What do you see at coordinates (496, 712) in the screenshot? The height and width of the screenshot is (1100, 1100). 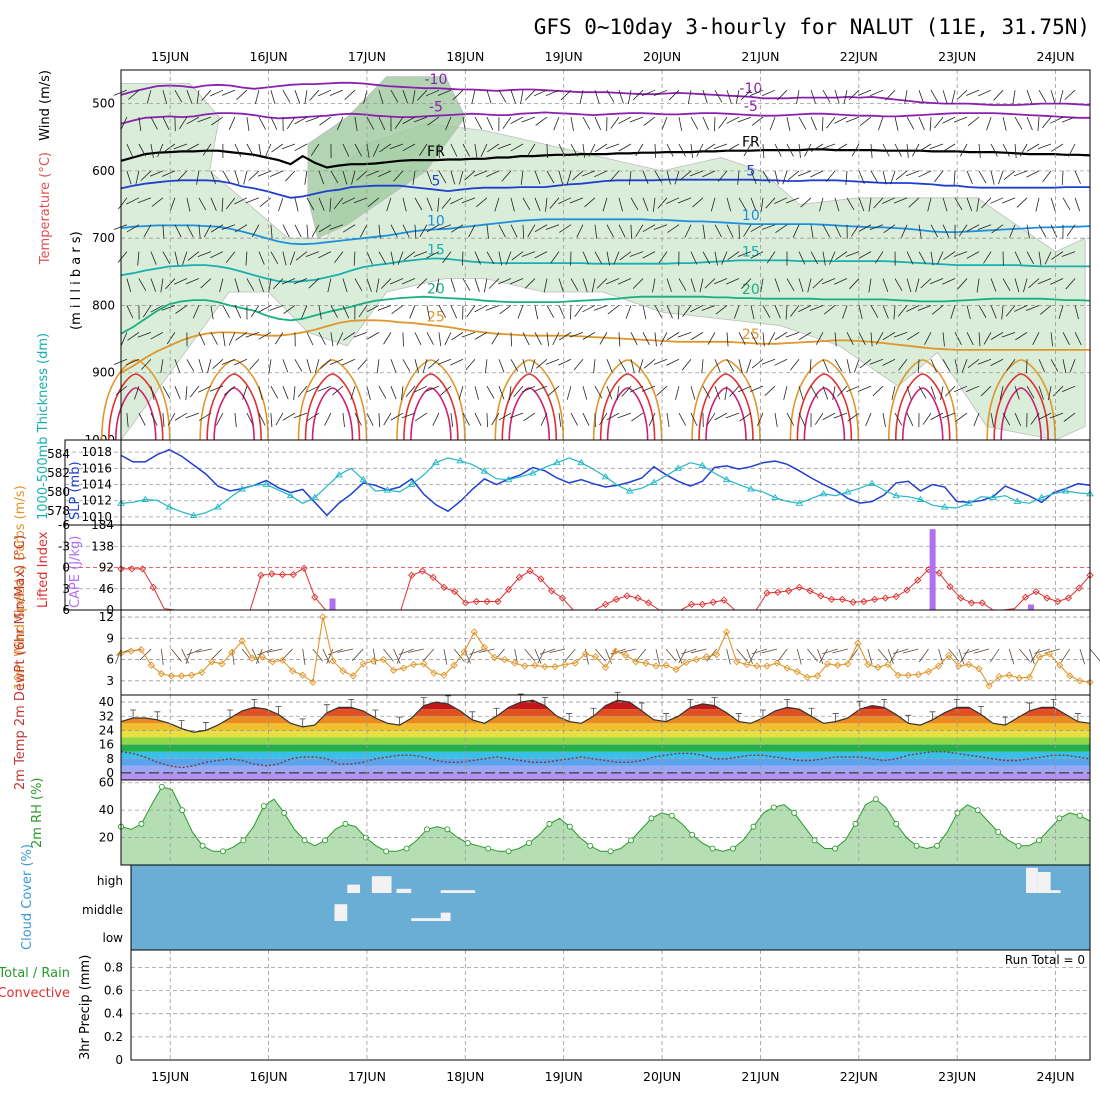 I see `temp-minmax` at bounding box center [496, 712].